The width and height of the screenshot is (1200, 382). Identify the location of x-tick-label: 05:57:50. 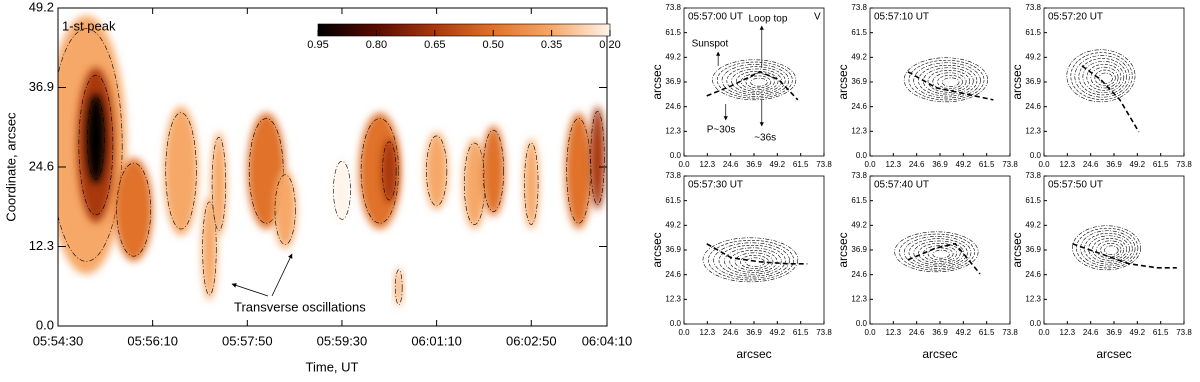
(247, 340).